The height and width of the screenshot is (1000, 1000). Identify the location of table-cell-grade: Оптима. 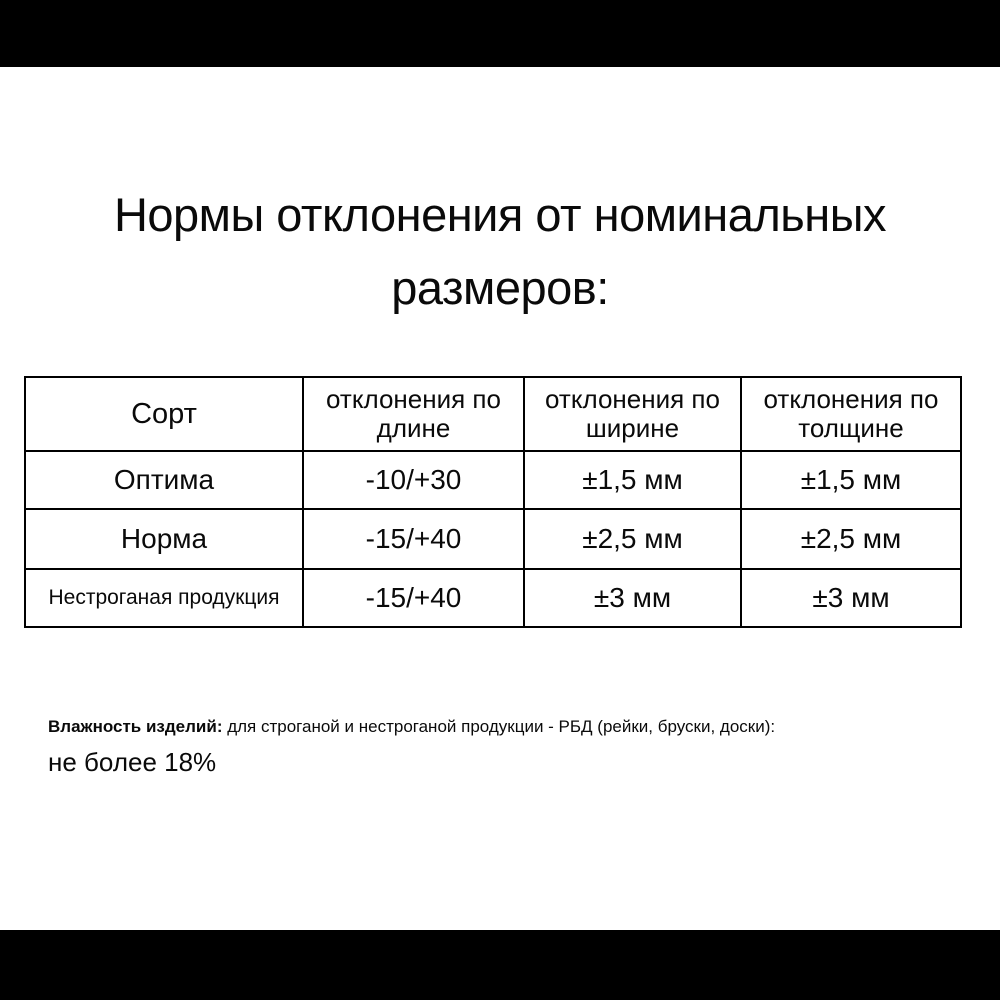
(164, 480).